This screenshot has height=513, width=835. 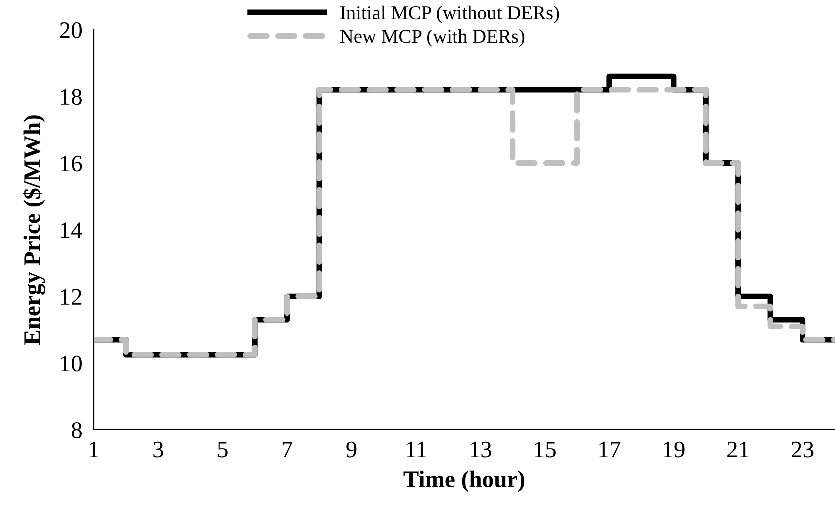 I want to click on x-tick-label: 13, so click(x=481, y=450).